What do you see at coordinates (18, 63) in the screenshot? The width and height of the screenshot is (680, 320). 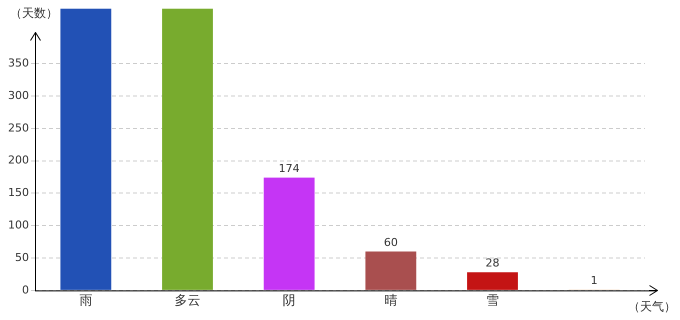 I see `y-tick-label: 350` at bounding box center [18, 63].